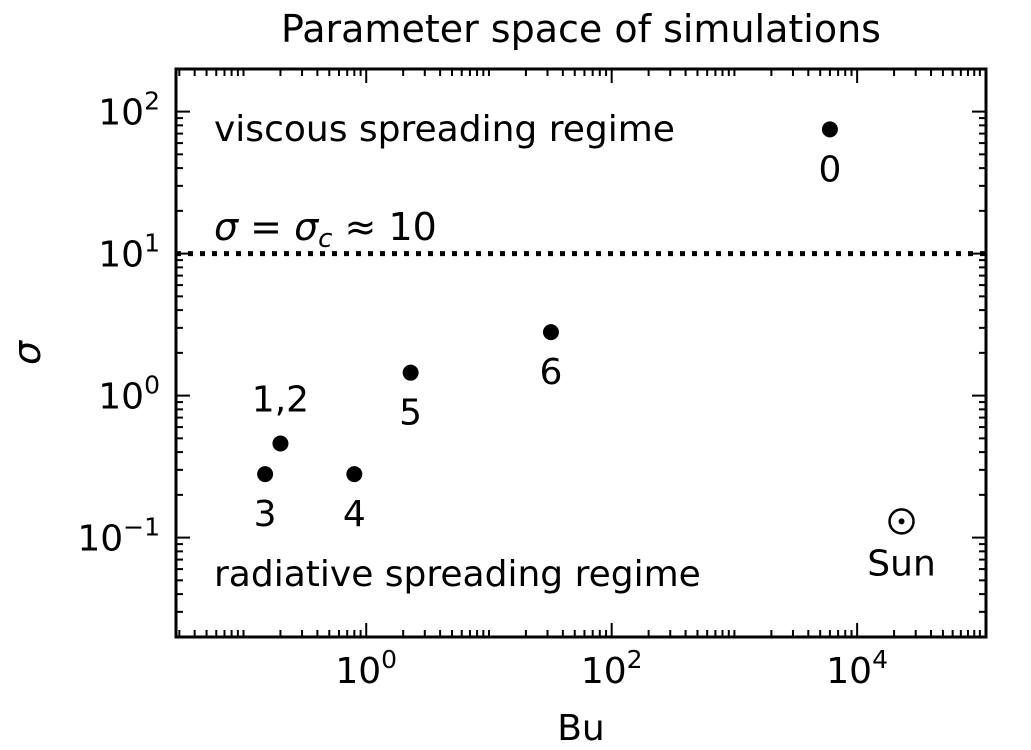 Image resolution: width=1031 pixels, height=750 pixels. I want to click on data-point-label: 4, so click(354, 514).